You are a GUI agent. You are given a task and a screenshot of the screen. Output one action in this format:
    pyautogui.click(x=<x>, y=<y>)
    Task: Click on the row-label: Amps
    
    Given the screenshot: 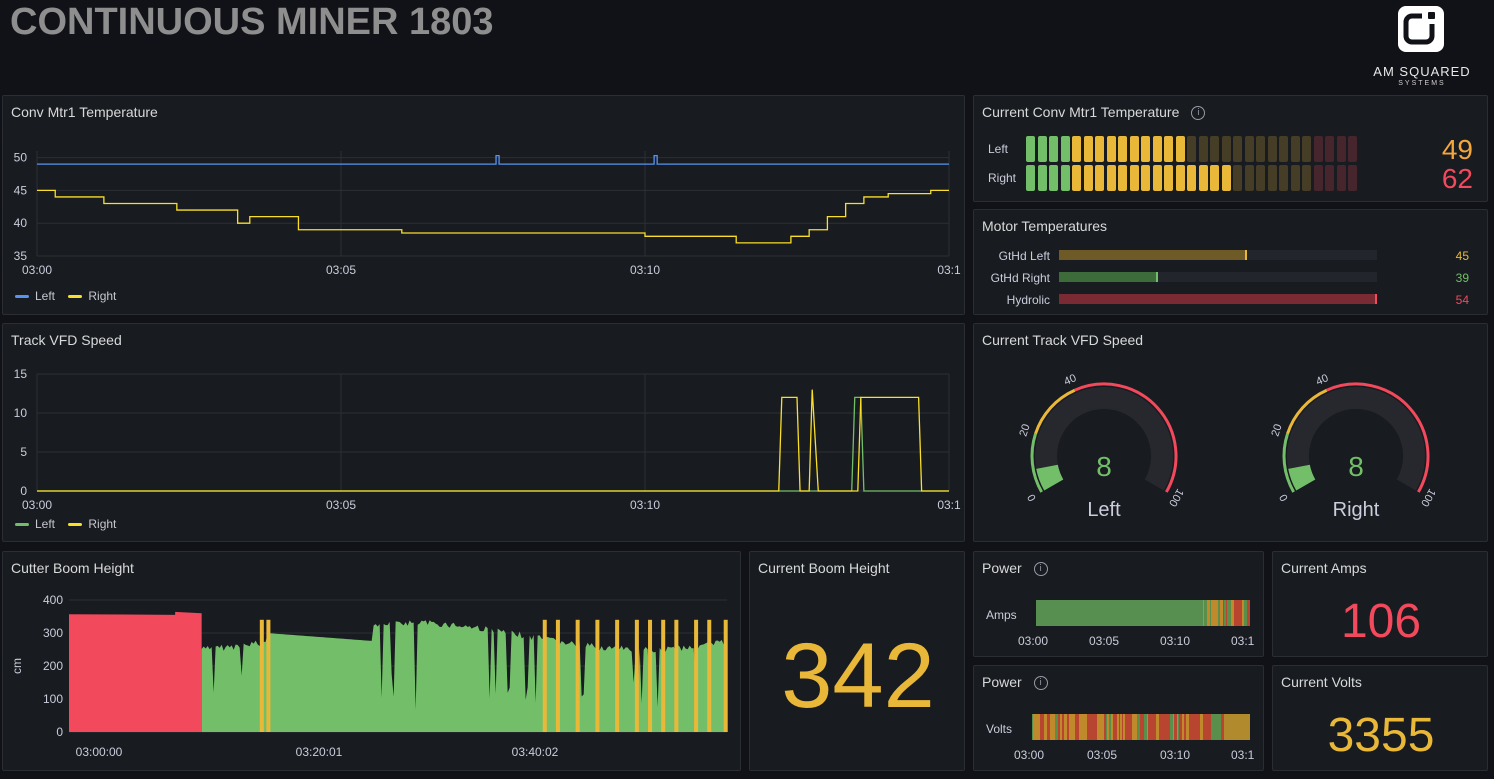 What is the action you would take?
    pyautogui.click(x=1001, y=615)
    